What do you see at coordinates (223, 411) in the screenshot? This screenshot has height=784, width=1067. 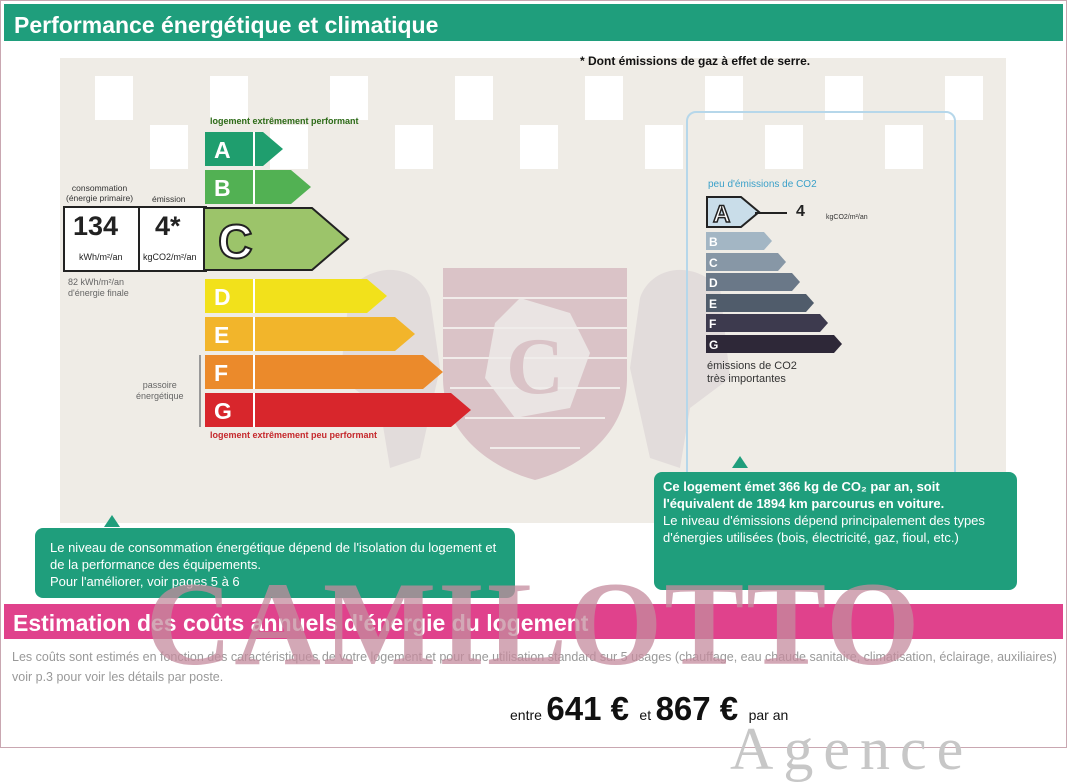 I see `energy-class-letter: G` at bounding box center [223, 411].